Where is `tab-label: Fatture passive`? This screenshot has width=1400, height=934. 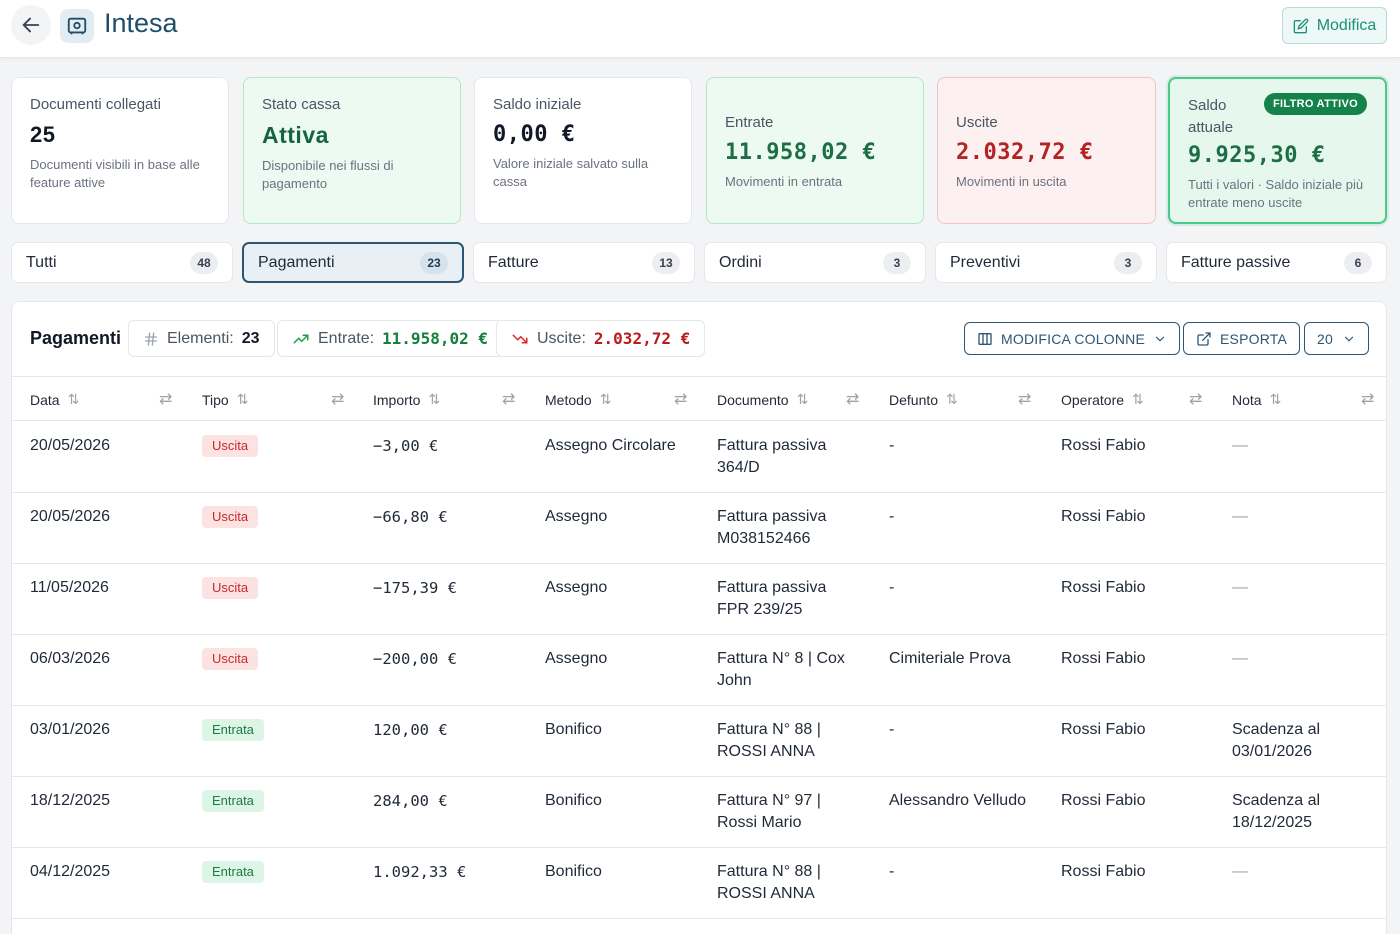 tab-label: Fatture passive is located at coordinates (1236, 262).